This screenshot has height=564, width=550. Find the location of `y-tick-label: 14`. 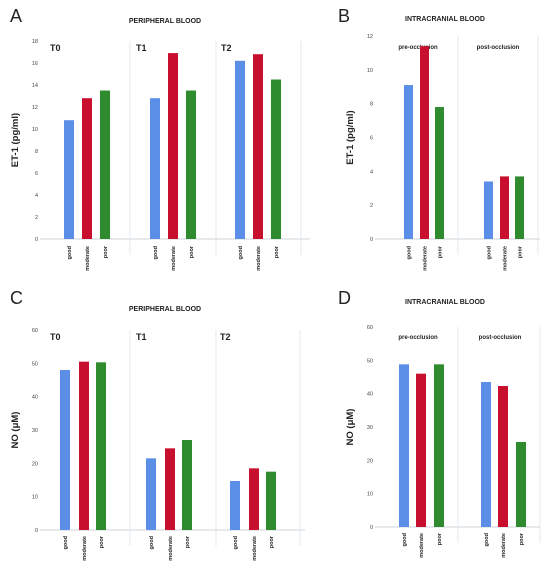

y-tick-label: 14 is located at coordinates (35, 86).